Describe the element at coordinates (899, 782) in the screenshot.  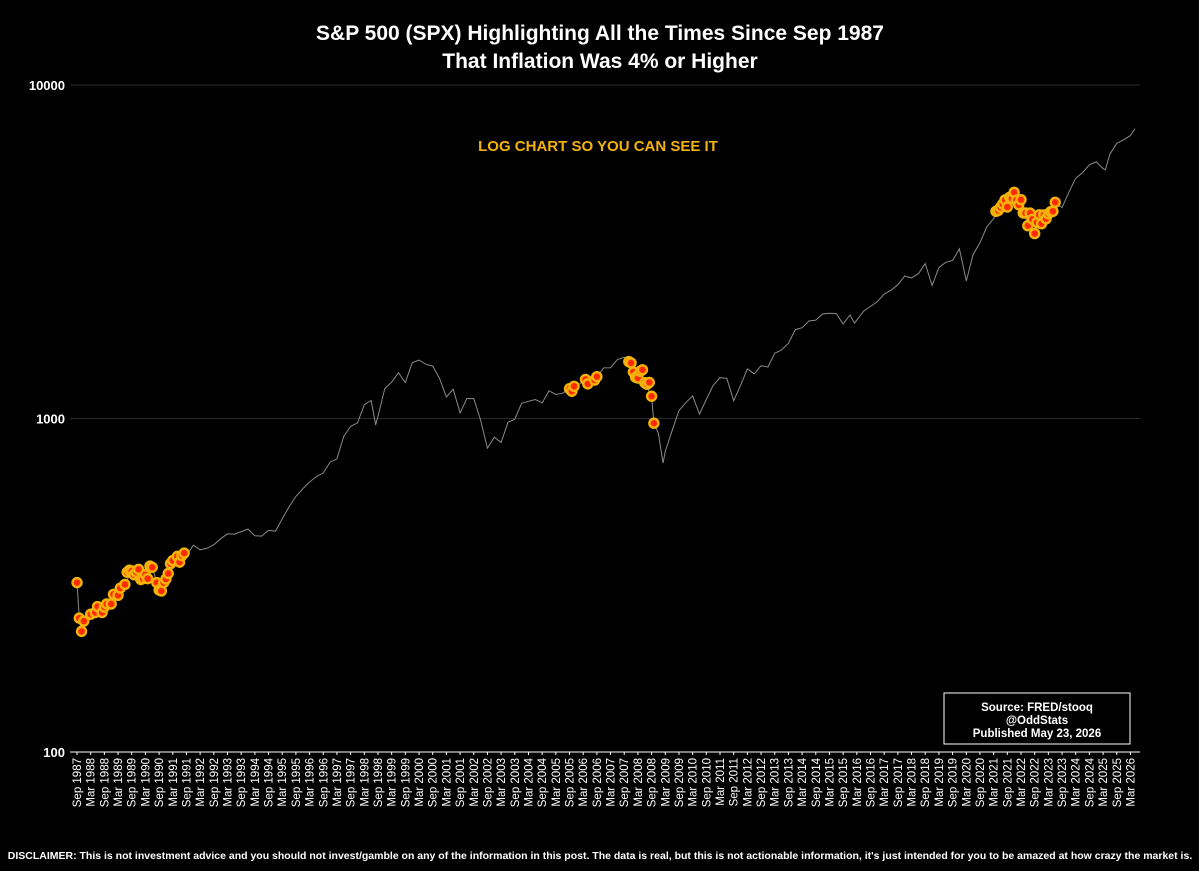
I see `x-tick-label-60: Sep 2017` at that location.